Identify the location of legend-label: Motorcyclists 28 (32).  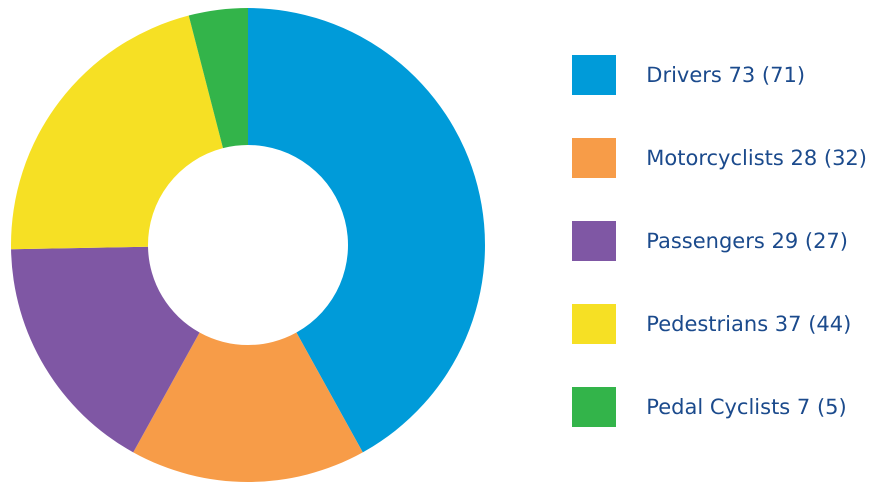
(756, 158).